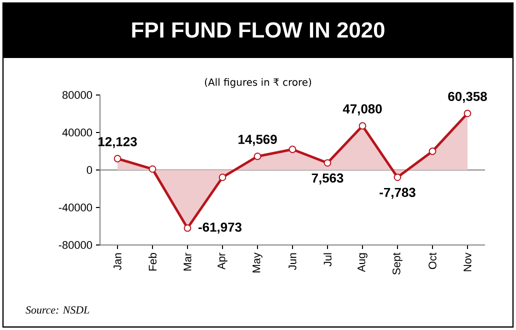 The height and width of the screenshot is (330, 516). I want to click on x-tick-label: Sept, so click(397, 263).